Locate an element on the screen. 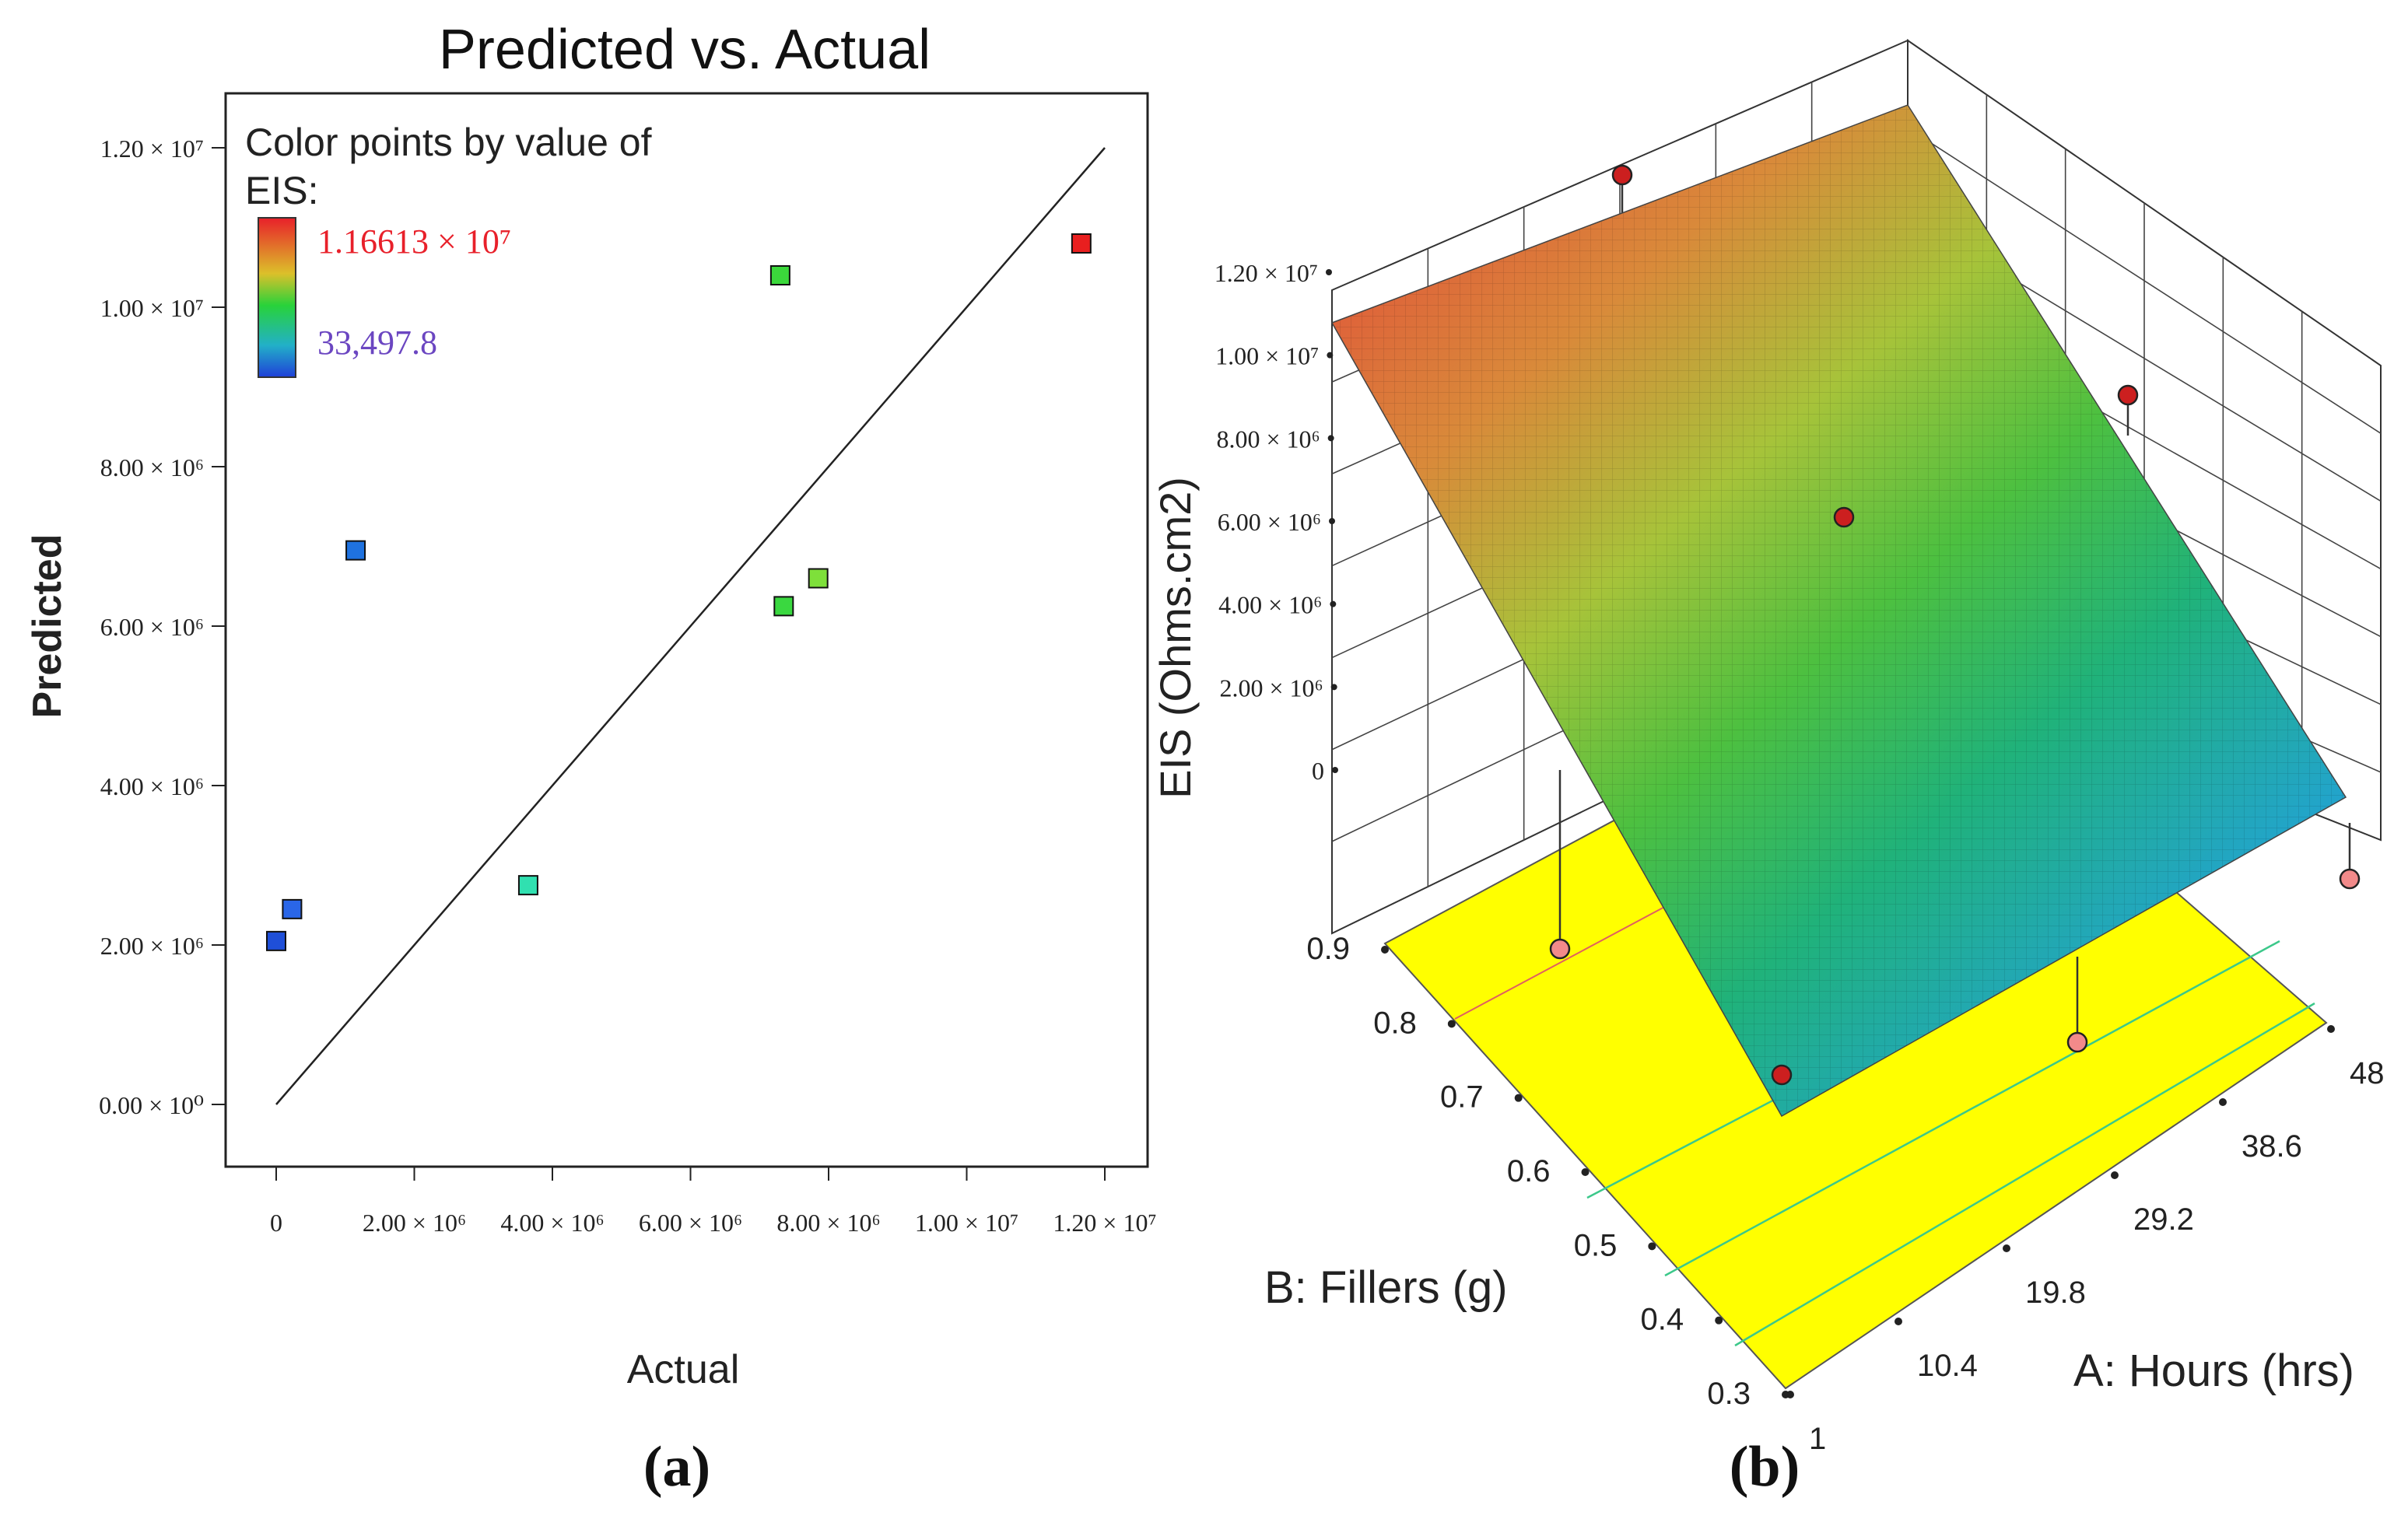  fillers-tick-label: 0.7 is located at coordinates (1462, 1097).